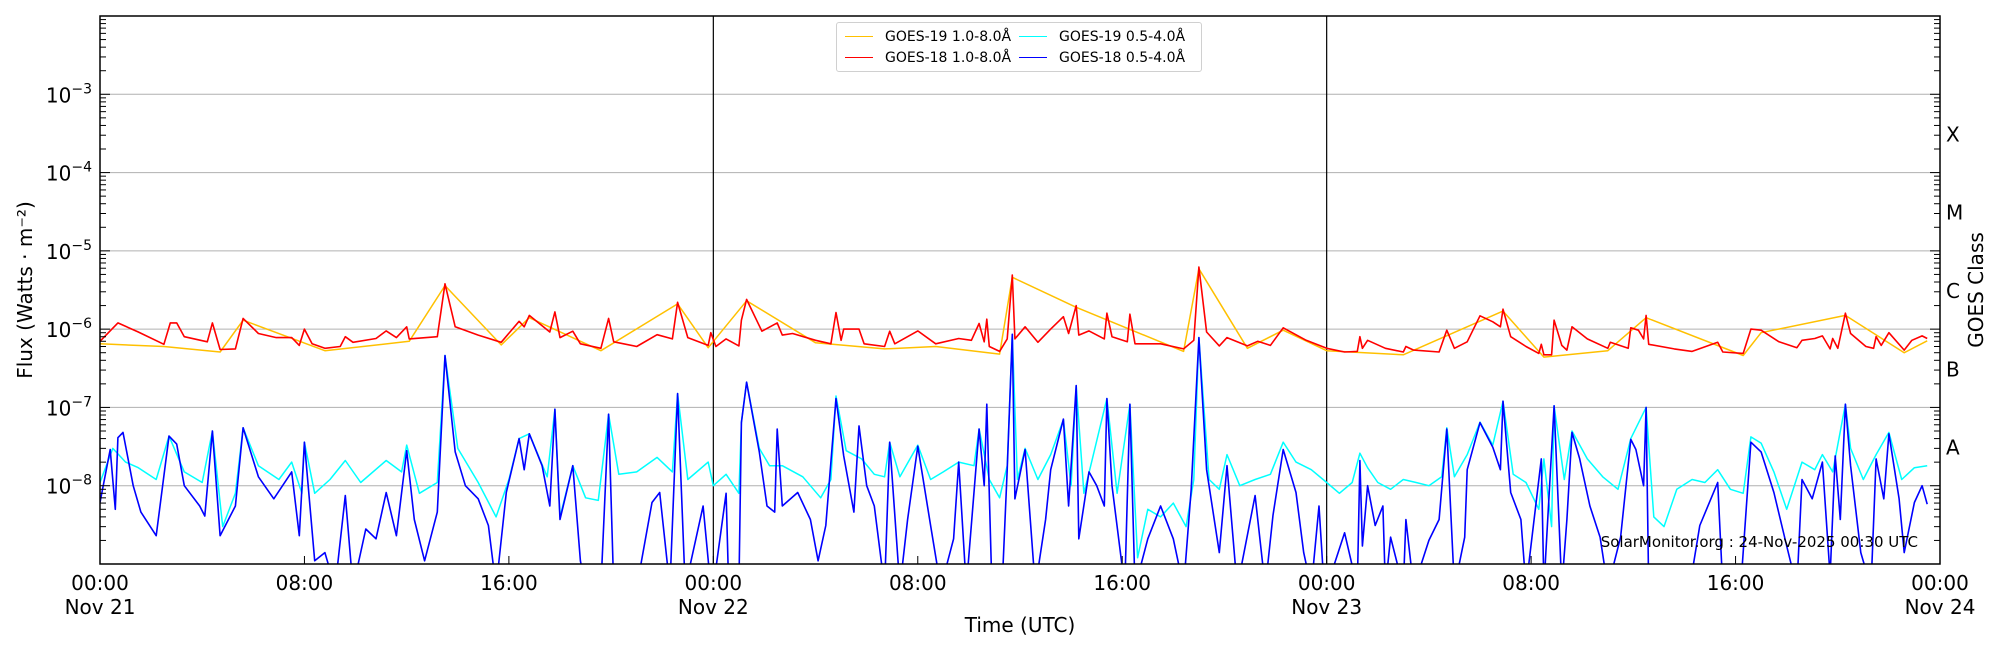 This screenshot has height=650, width=2000. Describe the element at coordinates (1122, 57) in the screenshot. I see `legend-label: GOES-18 0.5-4.0Å` at that location.